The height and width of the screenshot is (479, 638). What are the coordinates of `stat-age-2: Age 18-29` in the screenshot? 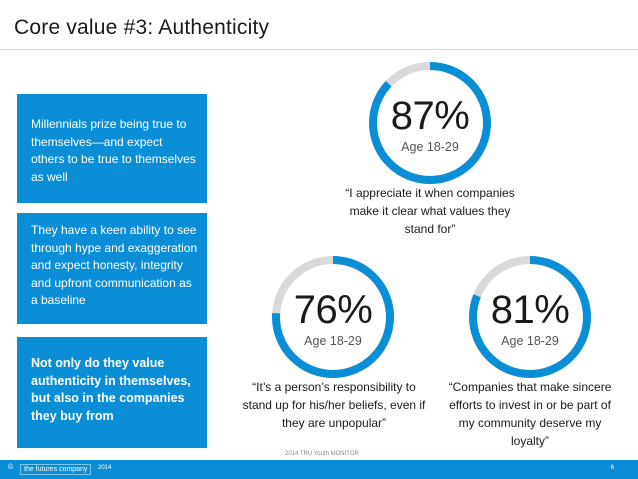 It's located at (333, 341).